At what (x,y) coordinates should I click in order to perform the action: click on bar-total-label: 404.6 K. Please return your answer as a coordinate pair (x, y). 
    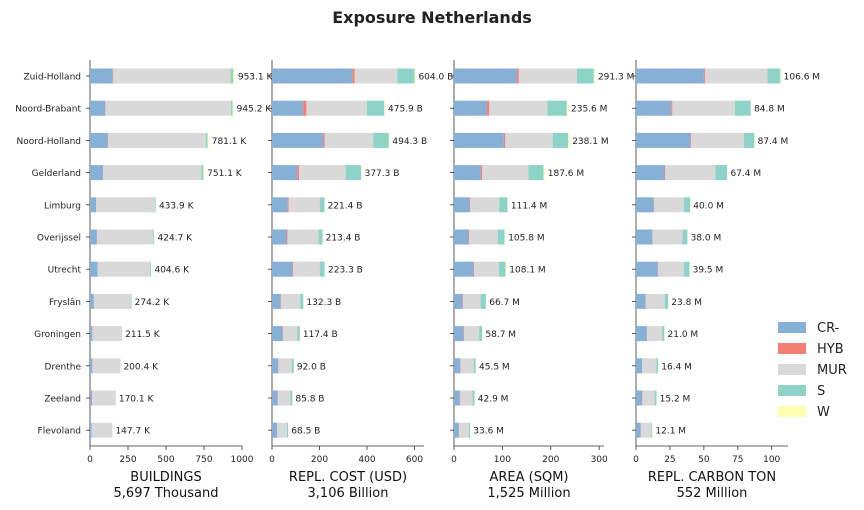
    Looking at the image, I should click on (172, 271).